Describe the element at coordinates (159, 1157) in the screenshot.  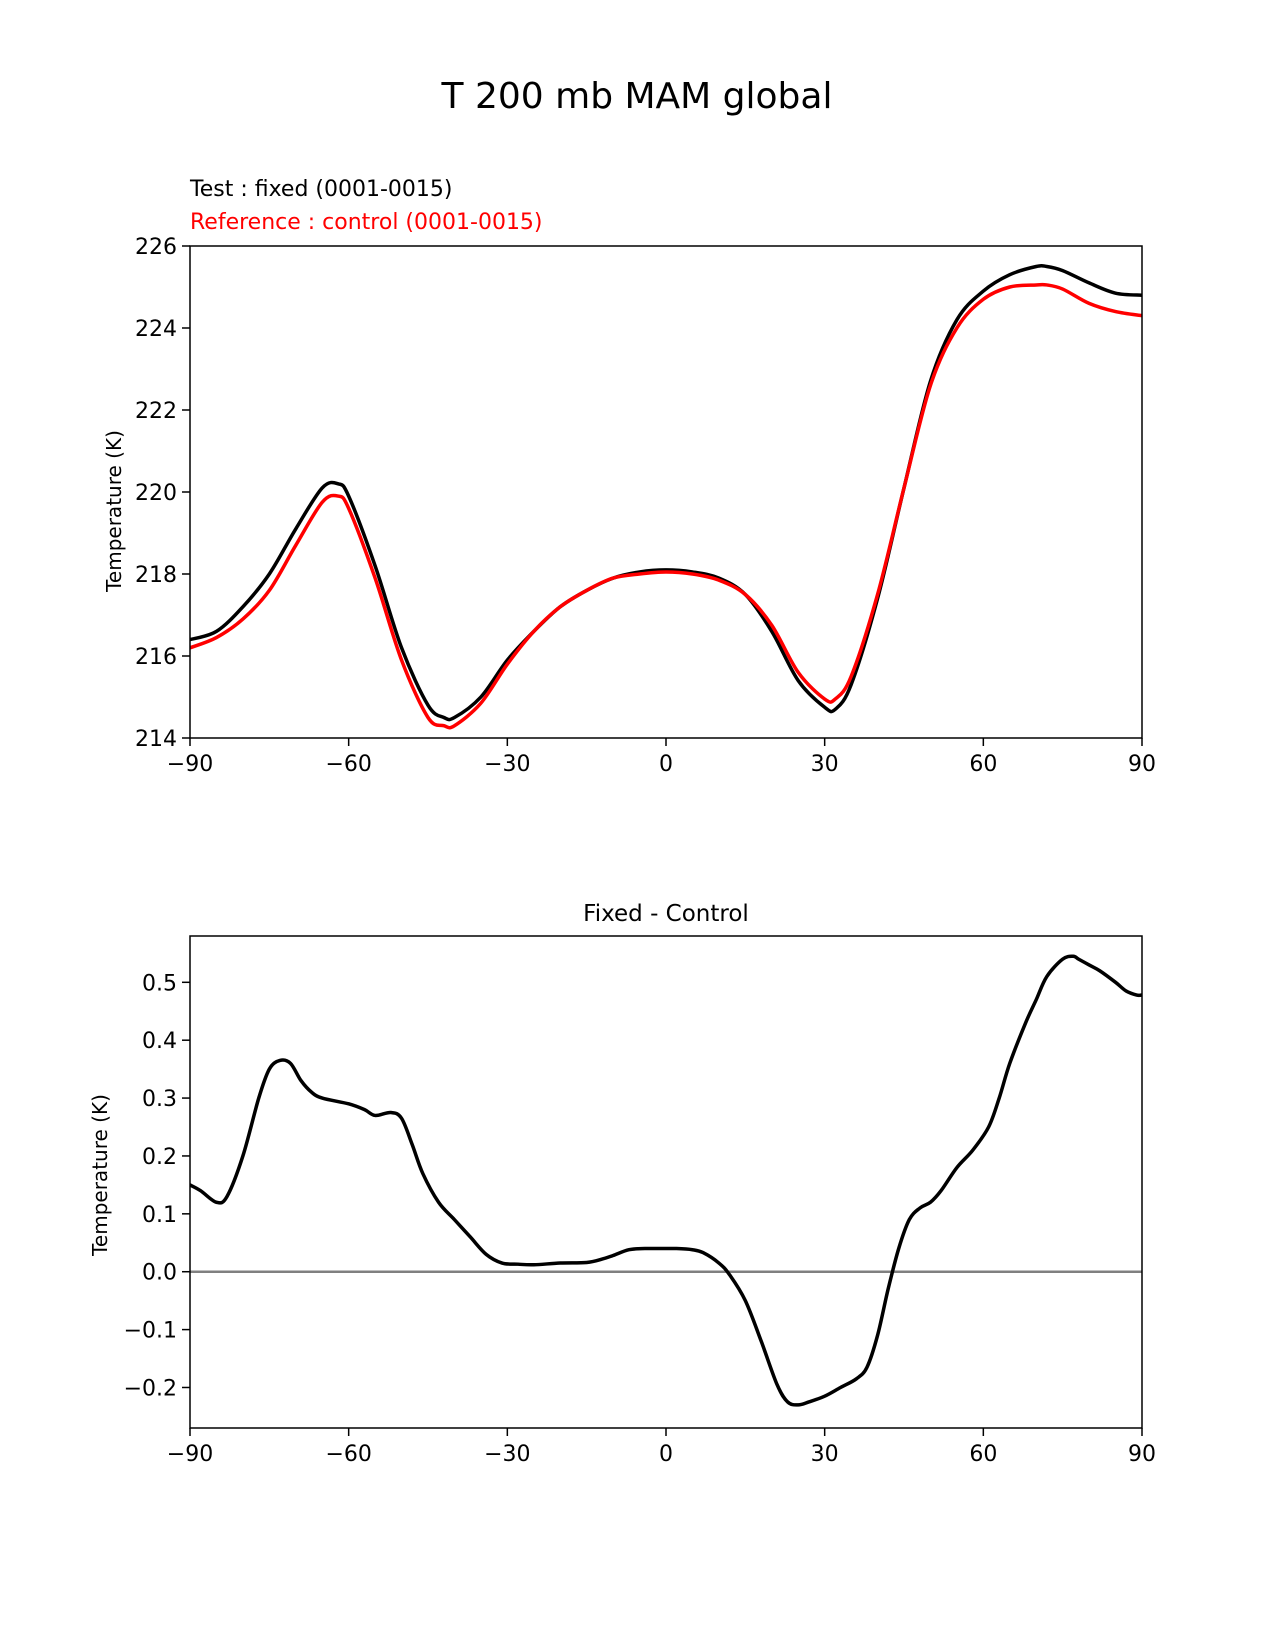
I see `y-tick-label: 0.2` at that location.